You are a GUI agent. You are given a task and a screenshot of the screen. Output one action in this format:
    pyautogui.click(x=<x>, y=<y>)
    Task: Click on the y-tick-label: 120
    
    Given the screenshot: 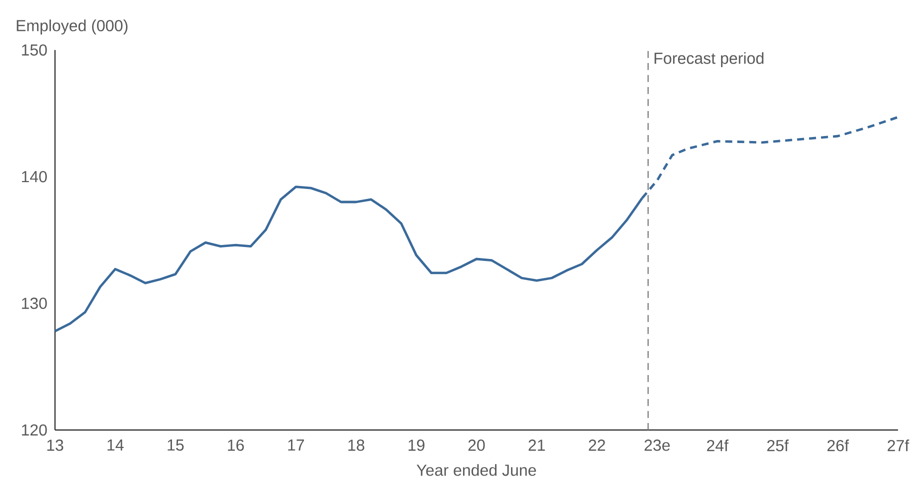 What is the action you would take?
    pyautogui.click(x=34, y=430)
    